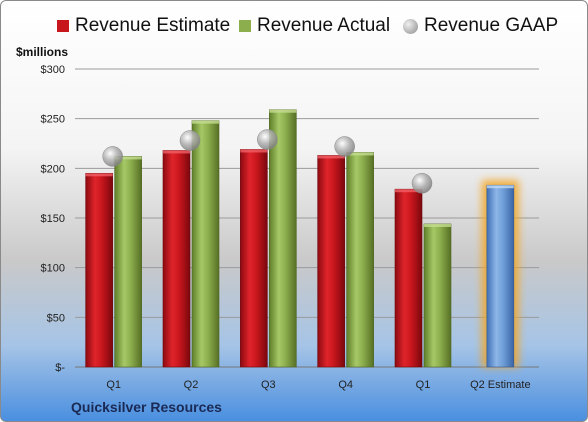  What do you see at coordinates (146, 407) in the screenshot?
I see `company-name: Quicksilver Resources` at bounding box center [146, 407].